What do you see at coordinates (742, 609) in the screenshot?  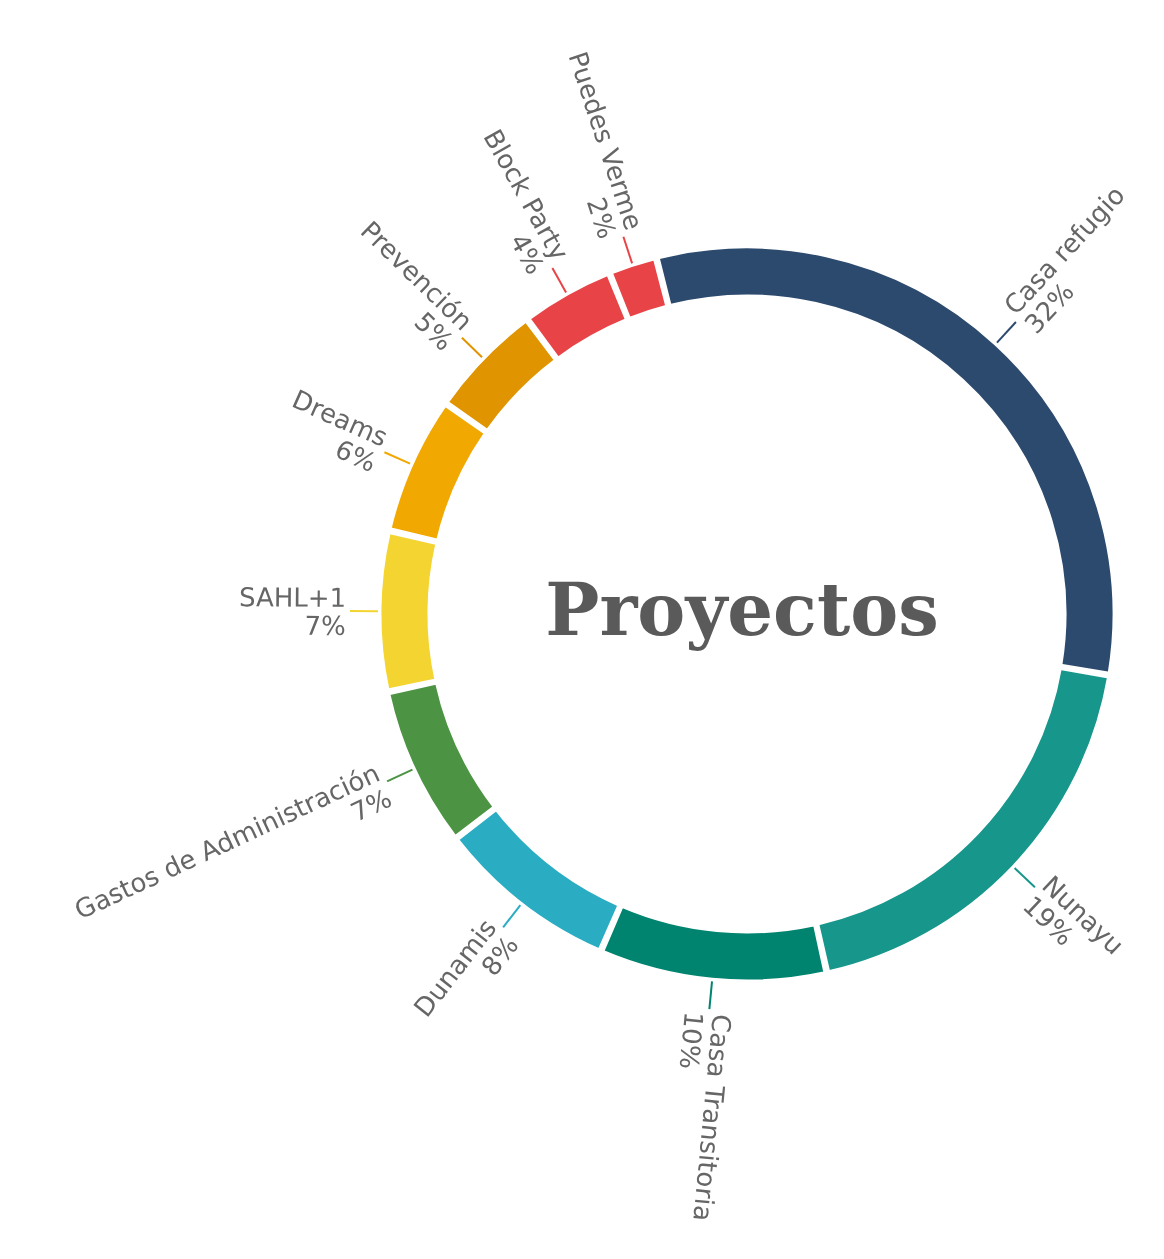 I see `text: Proyectos` at bounding box center [742, 609].